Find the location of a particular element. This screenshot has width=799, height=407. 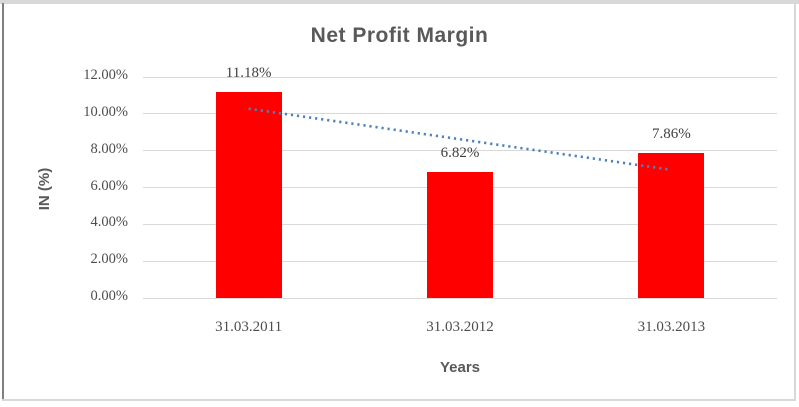

chart-title: Net Profit Margin is located at coordinates (399, 35).